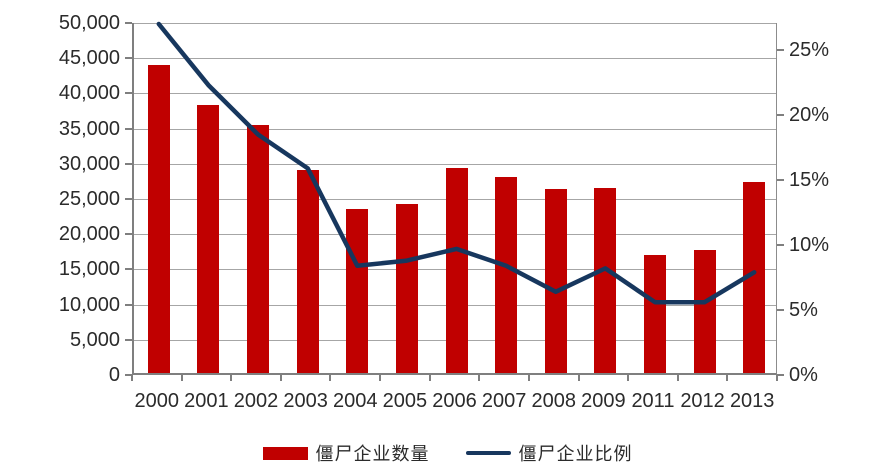  What do you see at coordinates (89, 269) in the screenshot?
I see `left-axis-tick-label: 15,000` at bounding box center [89, 269].